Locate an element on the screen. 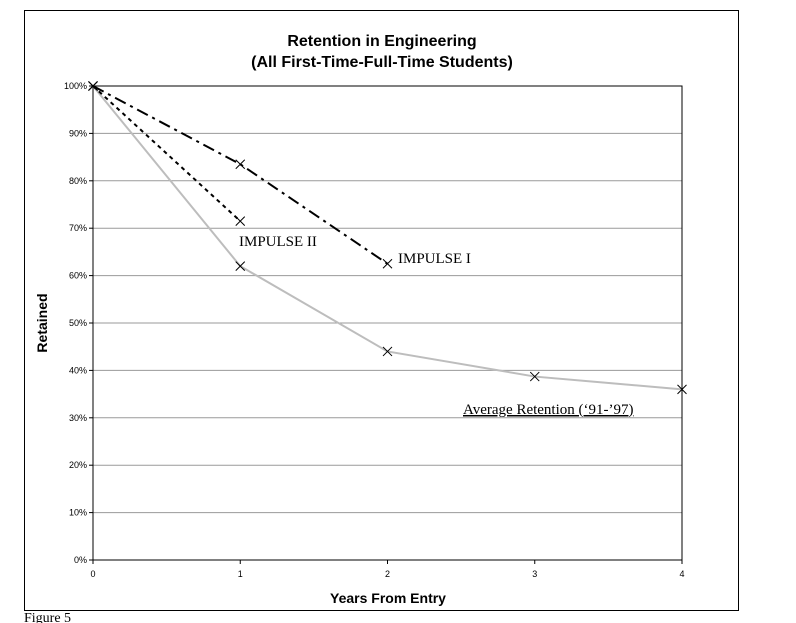 The width and height of the screenshot is (796, 623). x-tick-label: 1 is located at coordinates (240, 574).